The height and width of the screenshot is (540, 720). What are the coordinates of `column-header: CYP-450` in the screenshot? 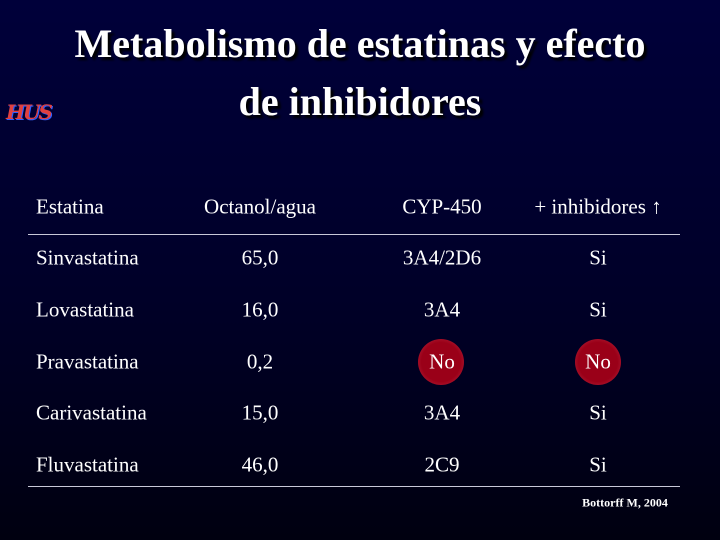 It's located at (442, 206).